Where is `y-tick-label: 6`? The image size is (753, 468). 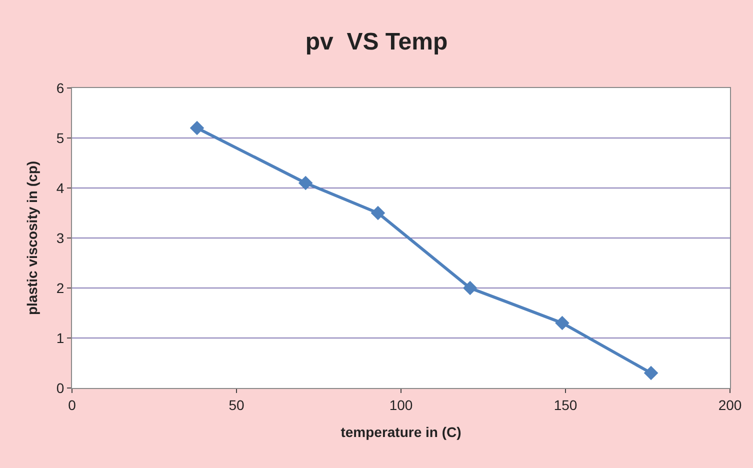 y-tick-label: 6 is located at coordinates (60, 88).